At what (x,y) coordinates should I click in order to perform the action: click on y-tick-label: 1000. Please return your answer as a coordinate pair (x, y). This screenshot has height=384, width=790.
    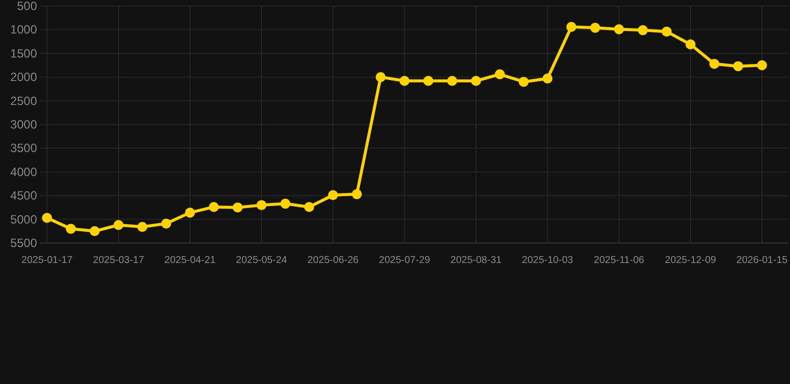
    Looking at the image, I should click on (24, 29).